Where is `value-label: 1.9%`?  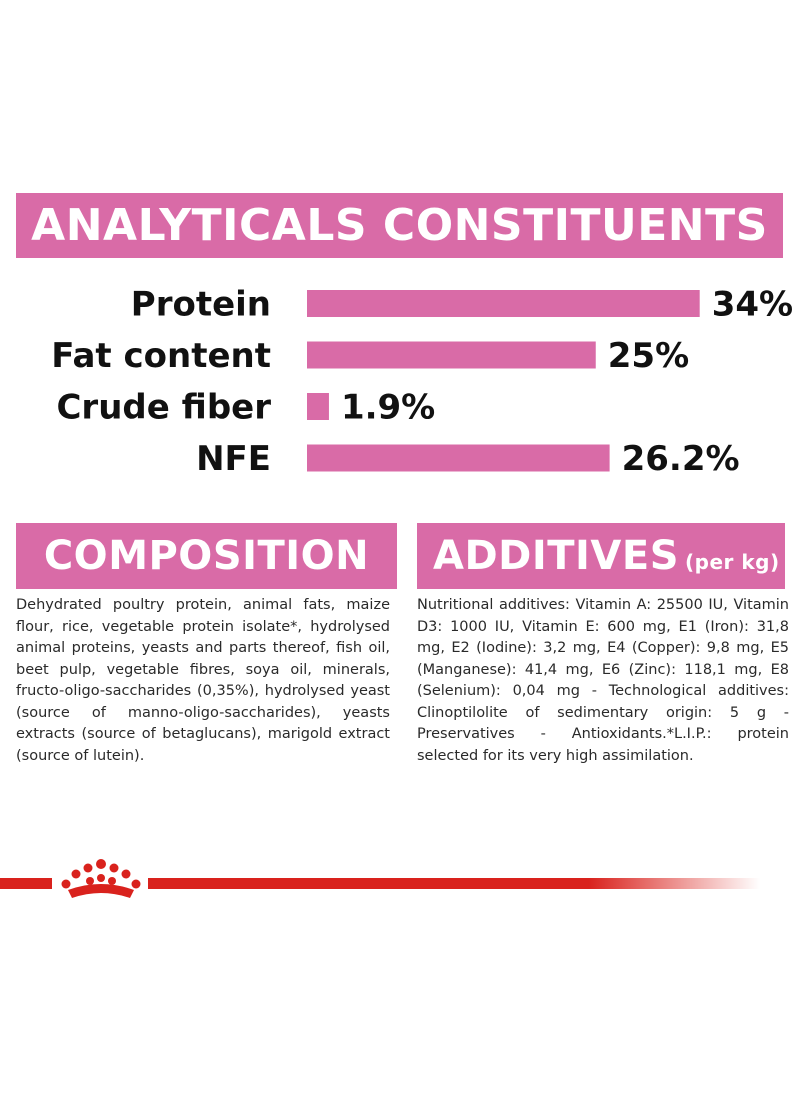 value-label: 1.9% is located at coordinates (388, 408).